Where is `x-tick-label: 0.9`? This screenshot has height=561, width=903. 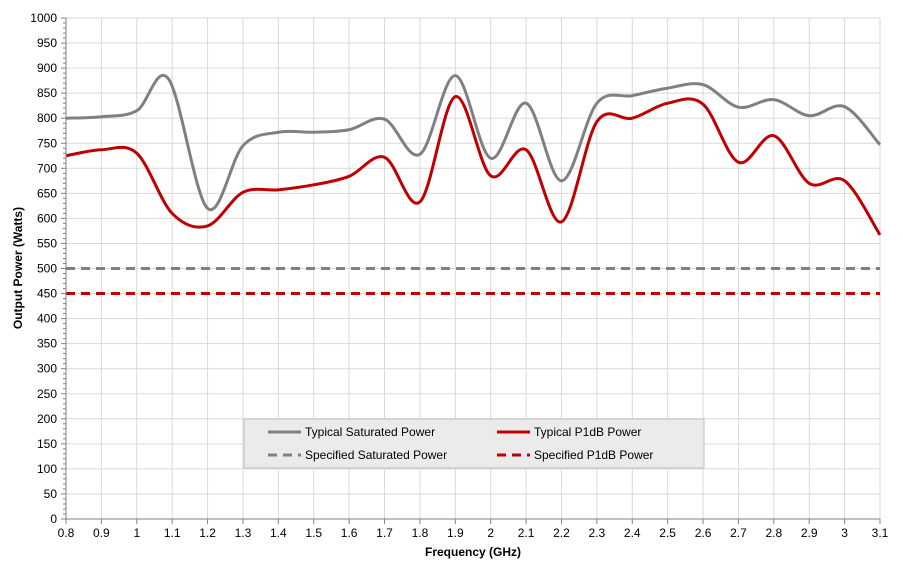 x-tick-label: 0.9 is located at coordinates (101, 533).